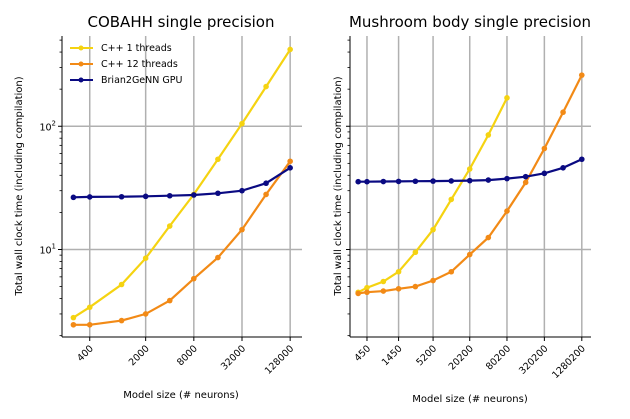  What do you see at coordinates (139, 355) in the screenshot?
I see `x-tick-label: 2000` at bounding box center [139, 355].